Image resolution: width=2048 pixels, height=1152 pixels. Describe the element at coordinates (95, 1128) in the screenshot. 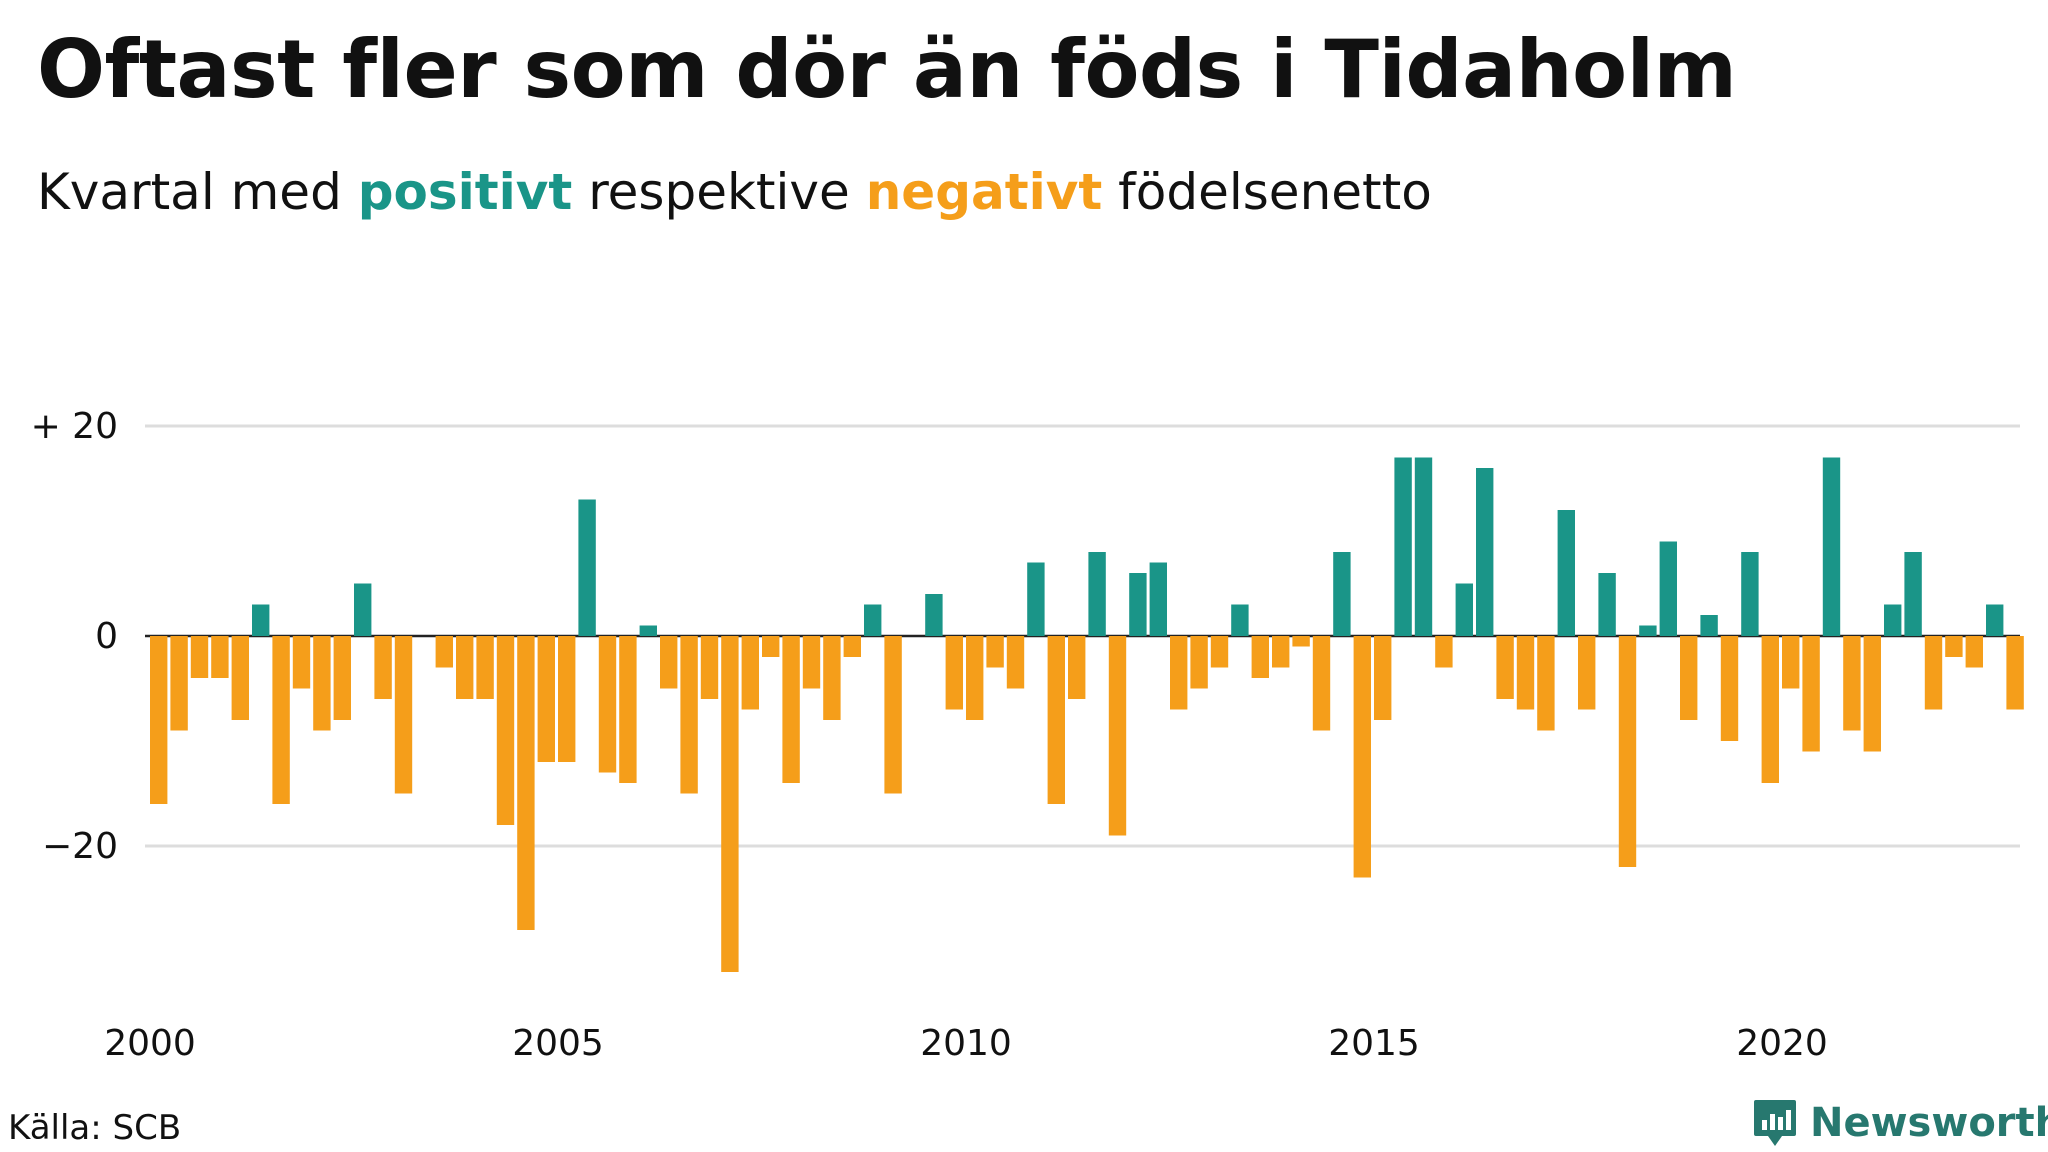

I see `source-note: Källa: SCB` at that location.